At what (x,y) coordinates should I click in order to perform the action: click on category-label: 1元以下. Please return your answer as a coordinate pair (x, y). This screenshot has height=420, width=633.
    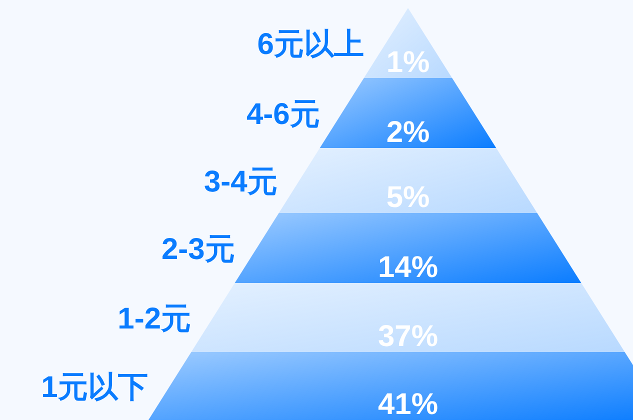
    Looking at the image, I should click on (94, 387).